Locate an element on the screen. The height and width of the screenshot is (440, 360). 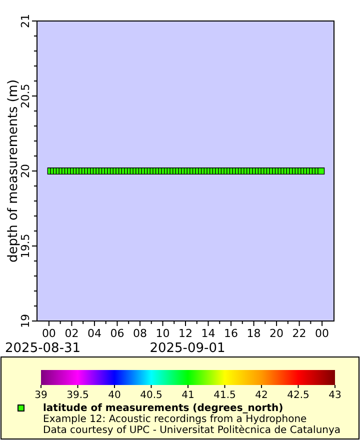
x-tick-label: 08 is located at coordinates (139, 333).